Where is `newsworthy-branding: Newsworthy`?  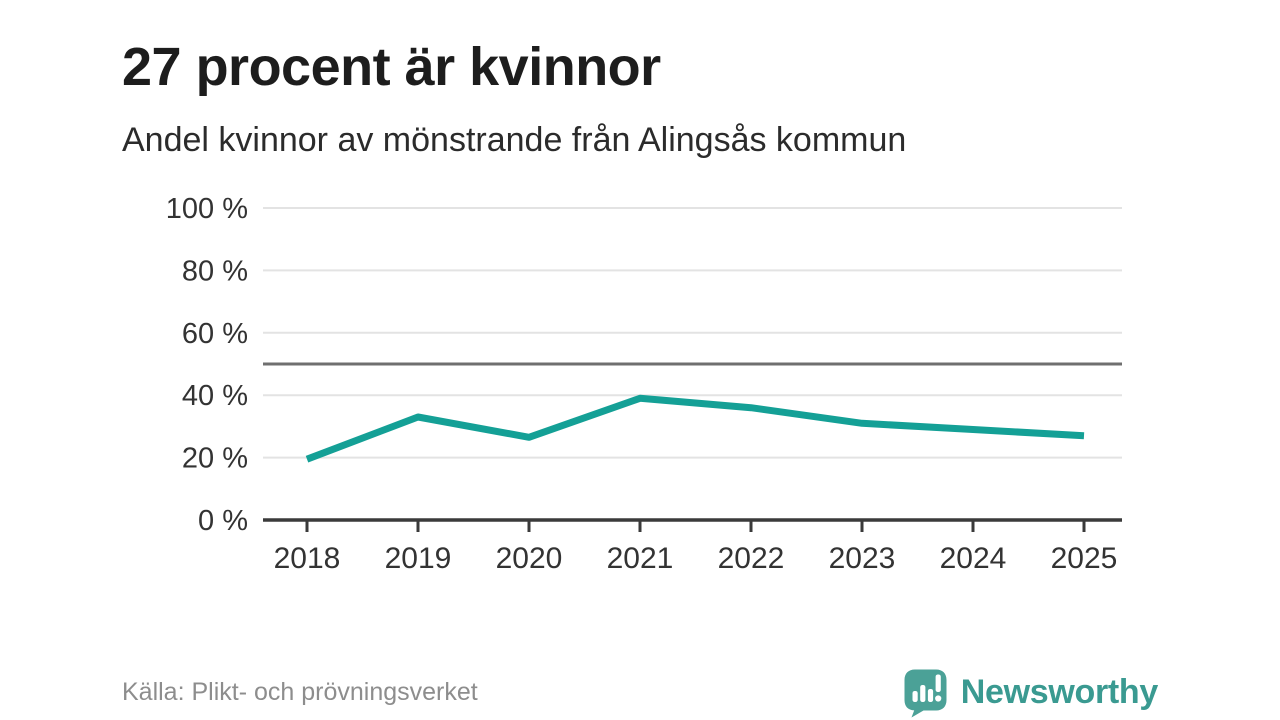
newsworthy-branding: Newsworthy is located at coordinates (1030, 692).